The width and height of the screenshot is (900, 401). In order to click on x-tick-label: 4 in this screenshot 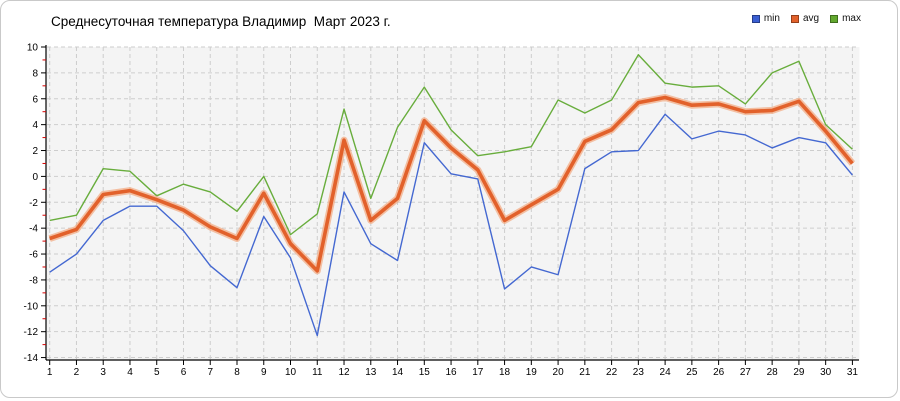, I will do `click(130, 372)`.